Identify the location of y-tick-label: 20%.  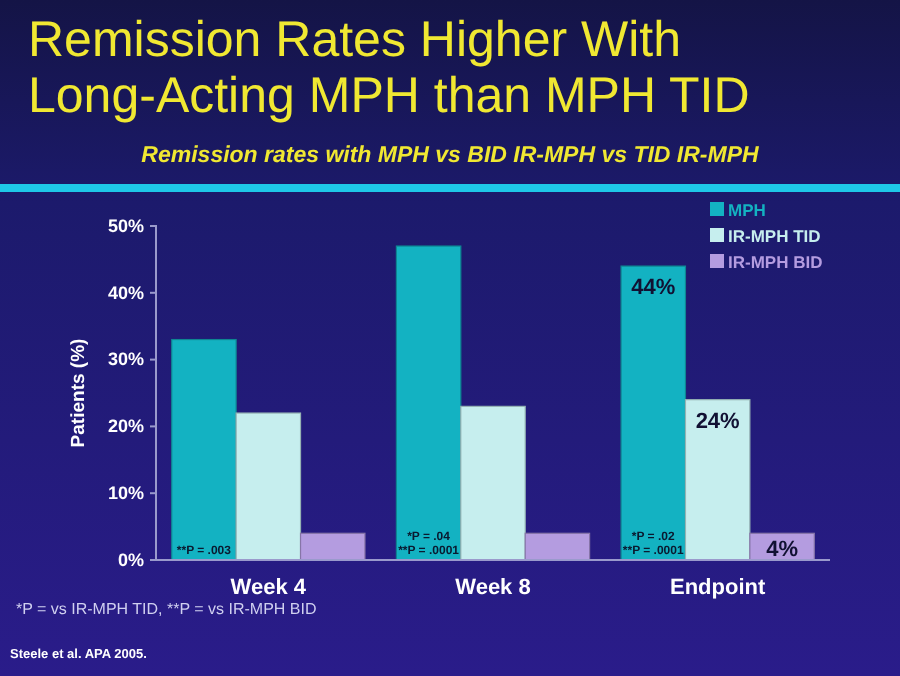
(125, 426).